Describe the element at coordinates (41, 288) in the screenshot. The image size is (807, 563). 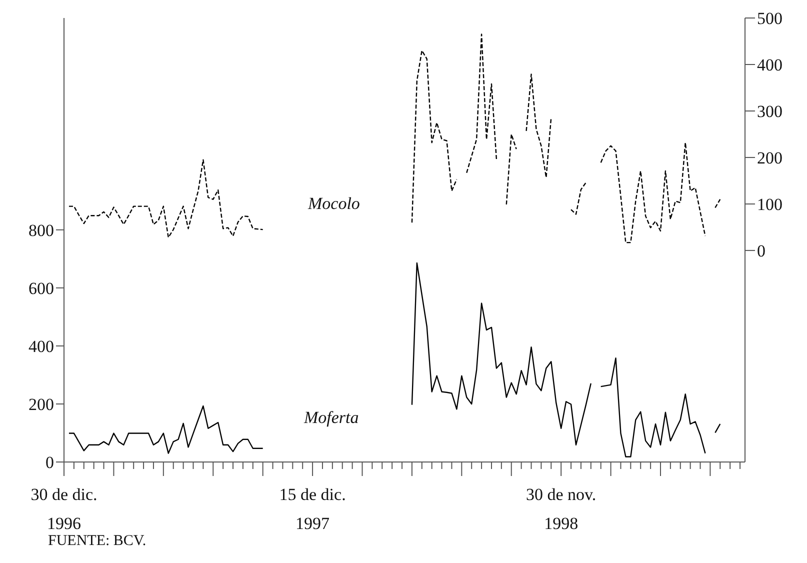
I see `y-tick-label: 600` at that location.